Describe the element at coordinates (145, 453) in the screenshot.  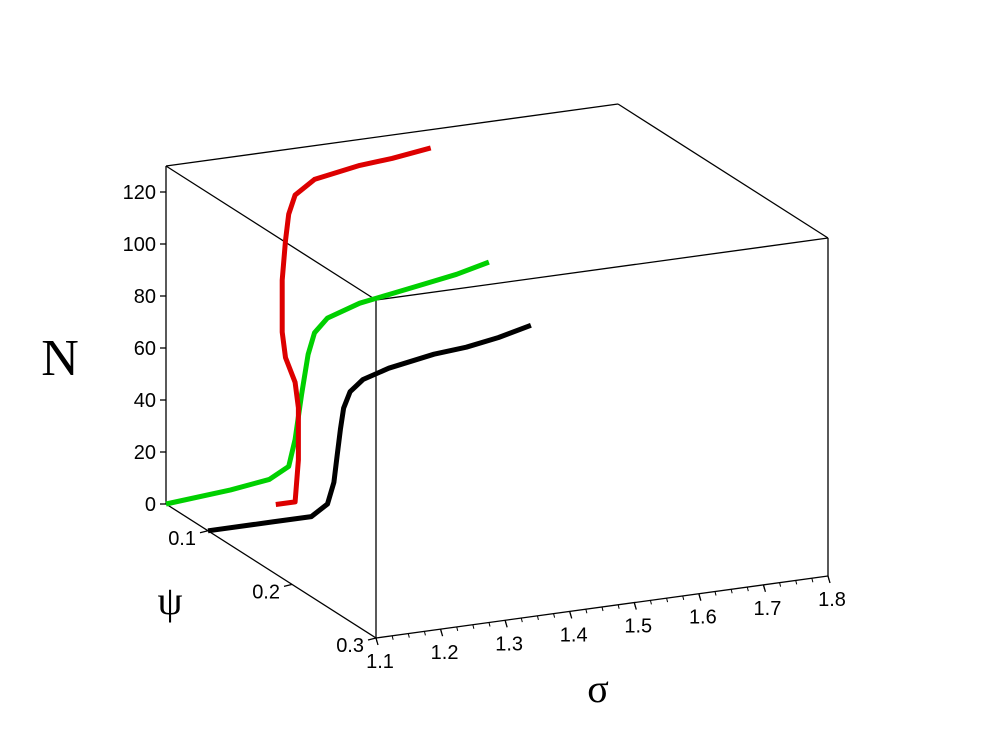
I see `z-tick-label: 20` at that location.